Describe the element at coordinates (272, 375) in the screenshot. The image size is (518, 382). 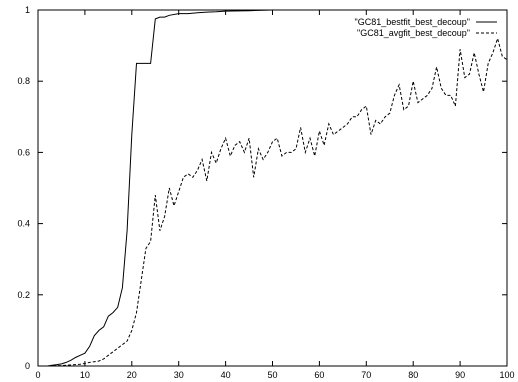
I see `x-tick-label: 50` at that location.